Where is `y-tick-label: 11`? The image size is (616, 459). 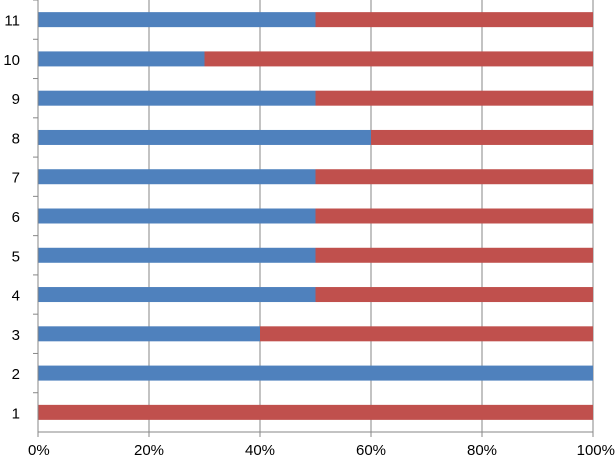 y-tick-label: 11 is located at coordinates (12, 21).